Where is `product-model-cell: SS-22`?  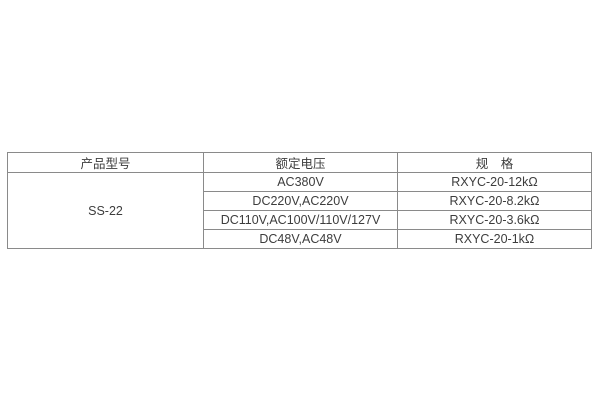
product-model-cell: SS-22 is located at coordinates (105, 210).